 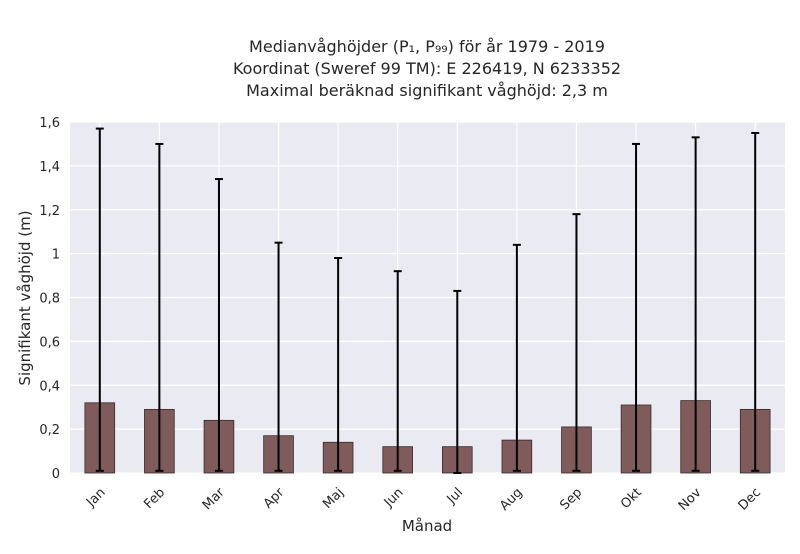 I want to click on x-axis-ticks: Jan Feb Mar Apr Maj Jun Jul Aug Sep Okt Nov Dec, so click(x=423, y=499).